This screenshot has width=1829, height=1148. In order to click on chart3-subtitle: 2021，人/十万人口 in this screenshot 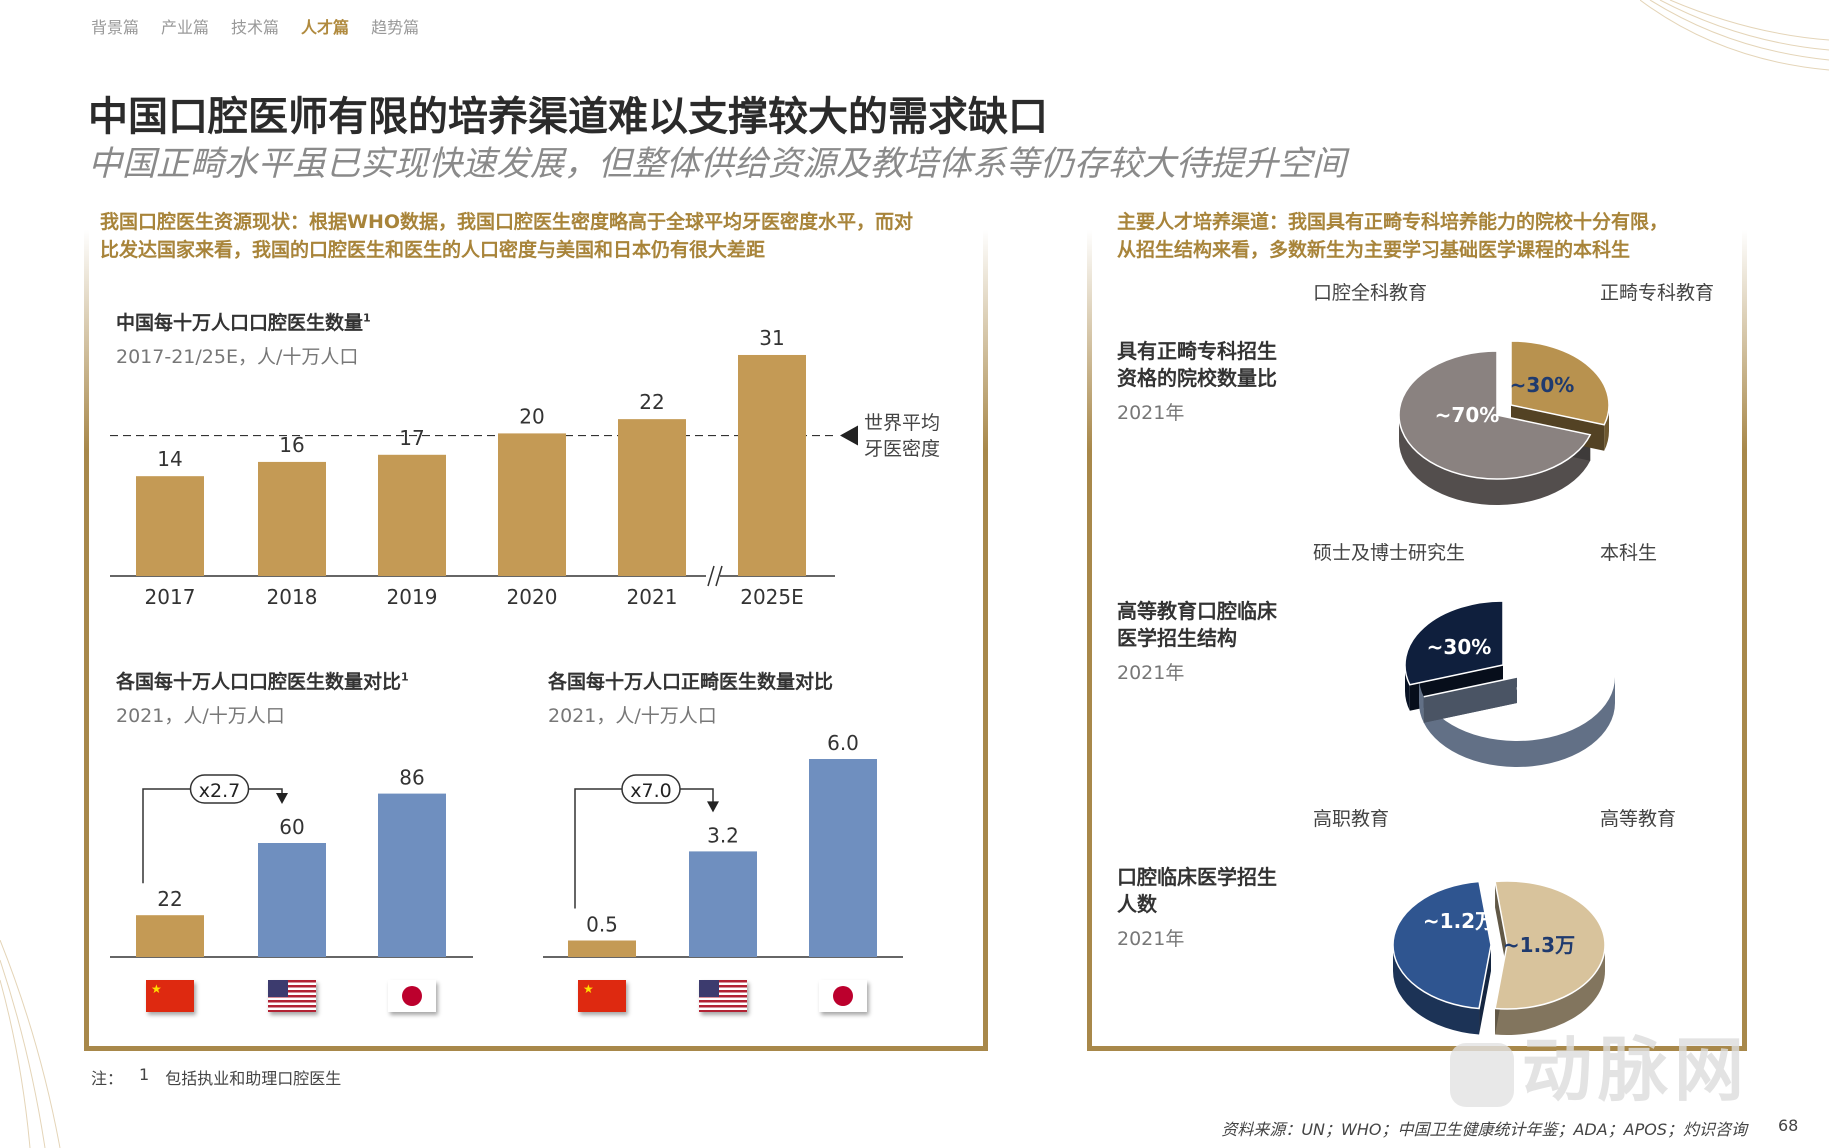, I will do `click(632, 716)`.